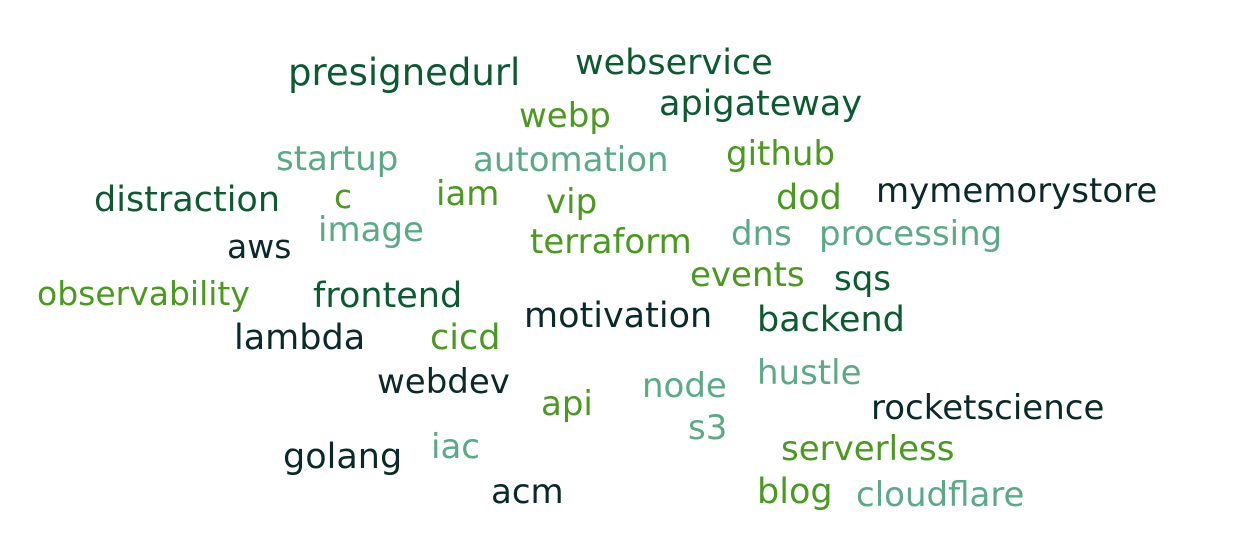 The width and height of the screenshot is (1257, 544). What do you see at coordinates (468, 194) in the screenshot?
I see `word-iam: iam` at bounding box center [468, 194].